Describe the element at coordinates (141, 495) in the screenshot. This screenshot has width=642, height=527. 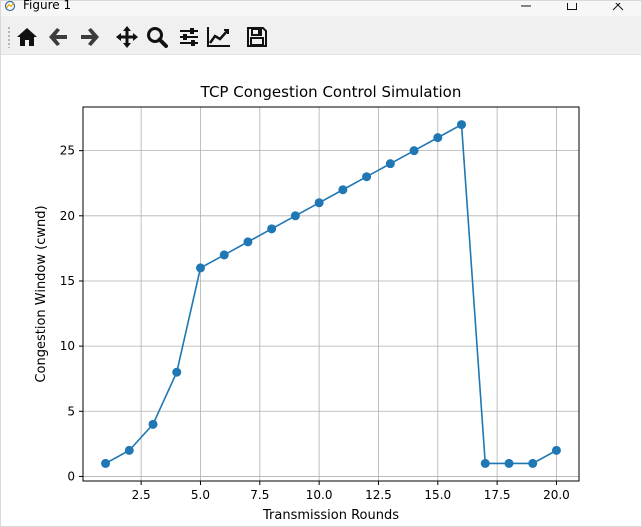
I see `x-tick-label: 2.5` at that location.